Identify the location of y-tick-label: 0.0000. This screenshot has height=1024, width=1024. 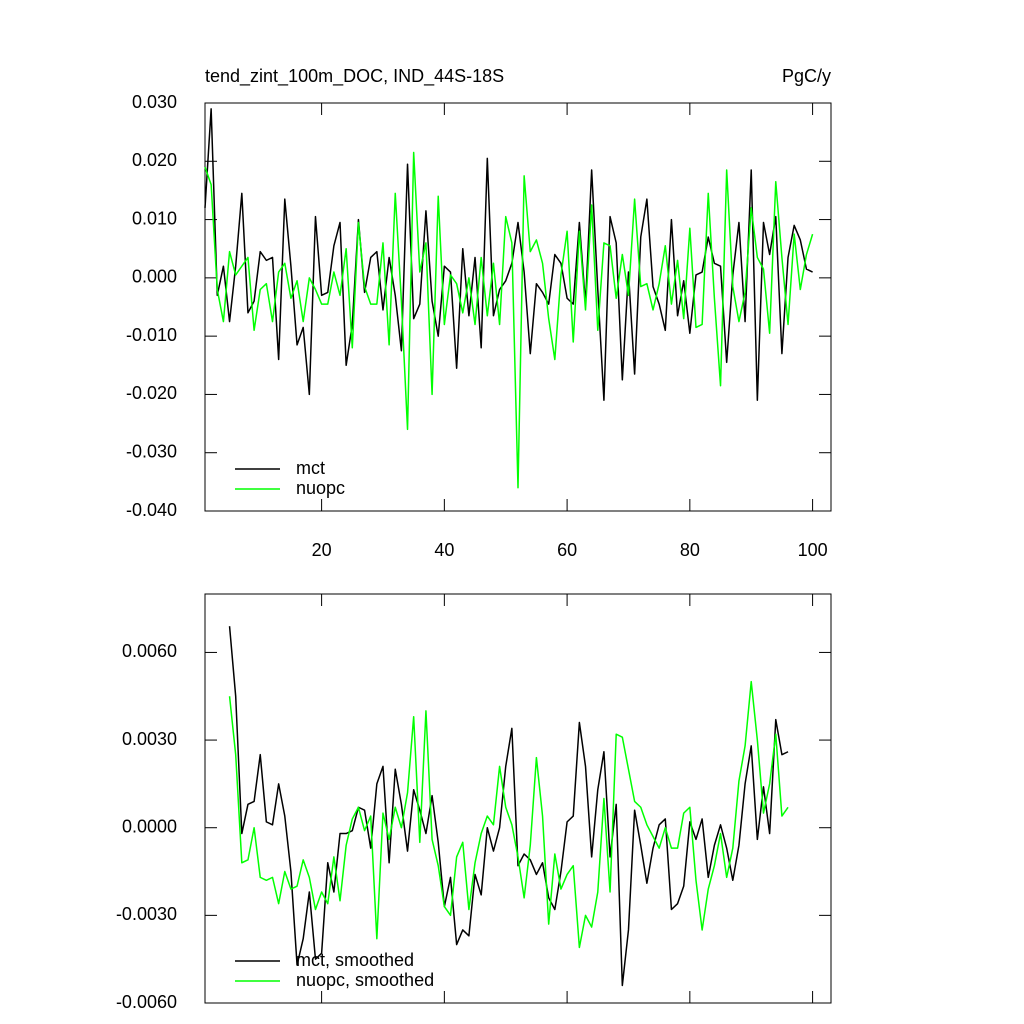
(149, 826).